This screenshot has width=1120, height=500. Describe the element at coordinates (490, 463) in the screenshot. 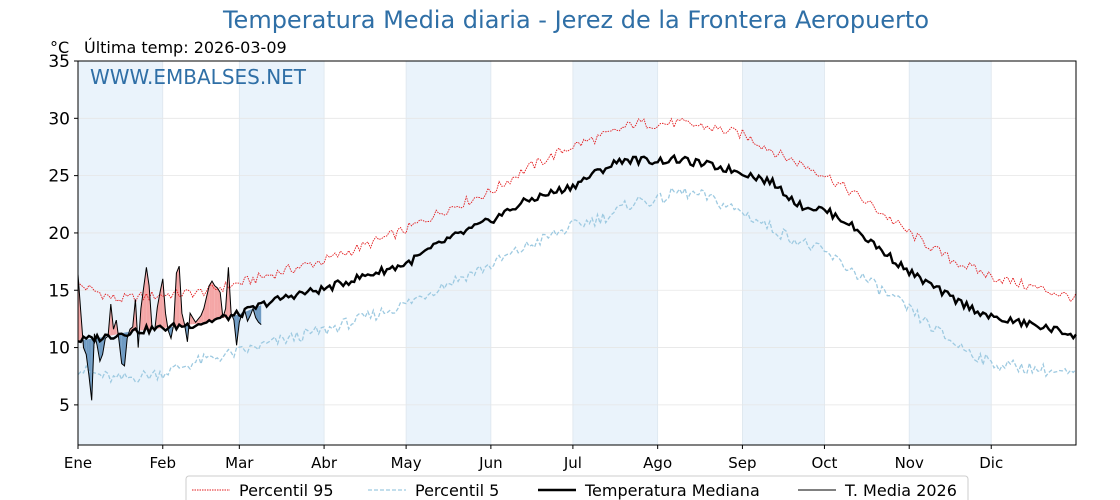

I see `x-tick-label: Jun` at that location.